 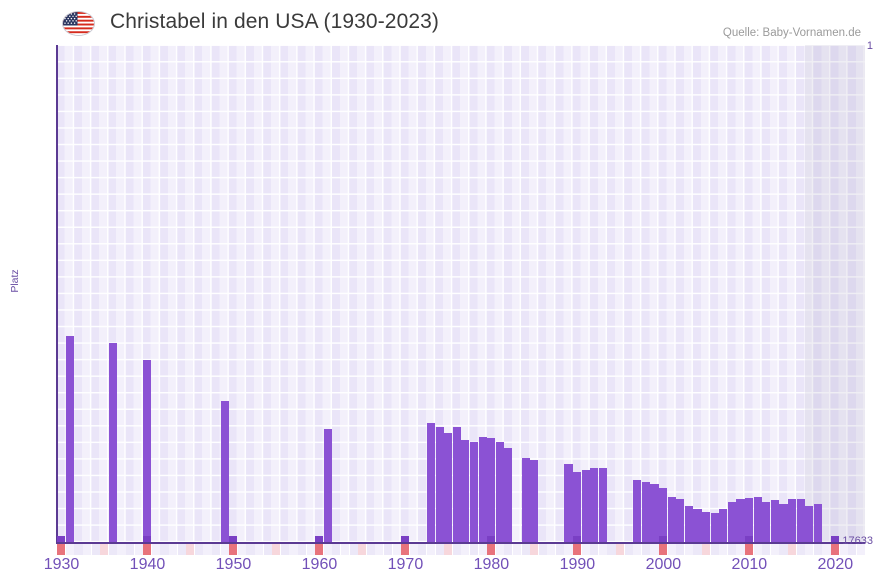 I want to click on projection-shaded-region, so click(x=835, y=293).